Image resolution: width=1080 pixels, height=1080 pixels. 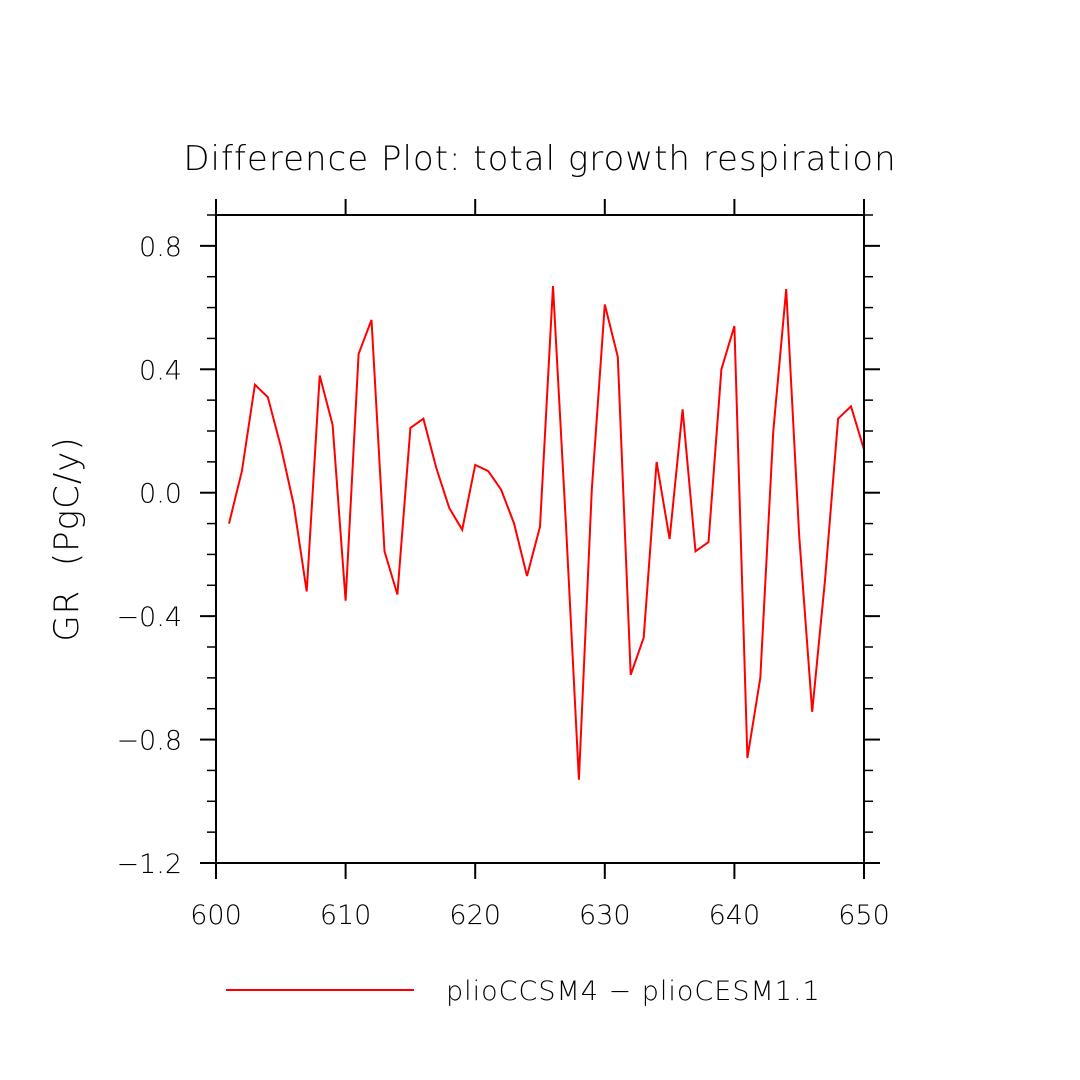 What do you see at coordinates (216, 915) in the screenshot?
I see `x-tick-label: 600` at bounding box center [216, 915].